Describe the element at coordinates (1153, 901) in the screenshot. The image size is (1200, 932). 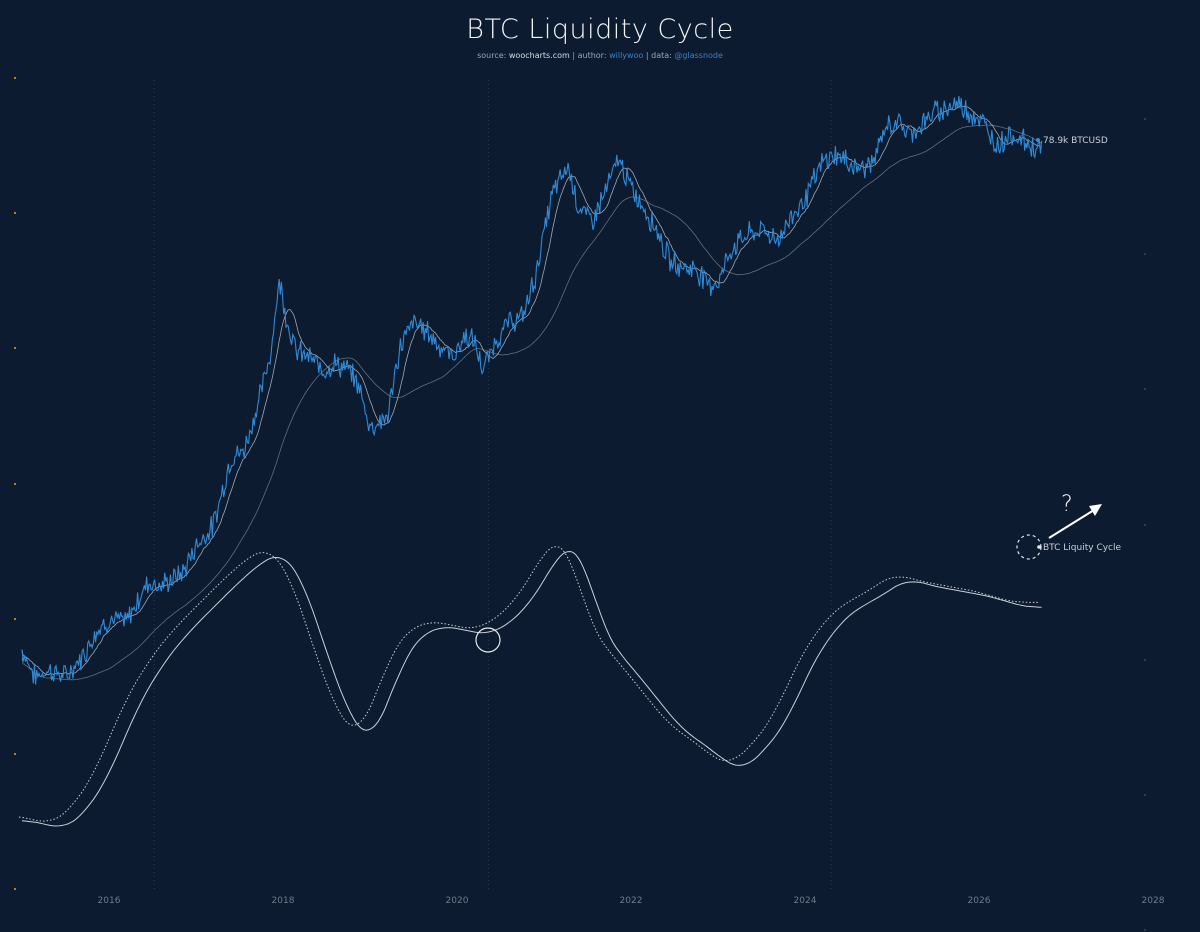
I see `x-tick-label: 2028` at that location.